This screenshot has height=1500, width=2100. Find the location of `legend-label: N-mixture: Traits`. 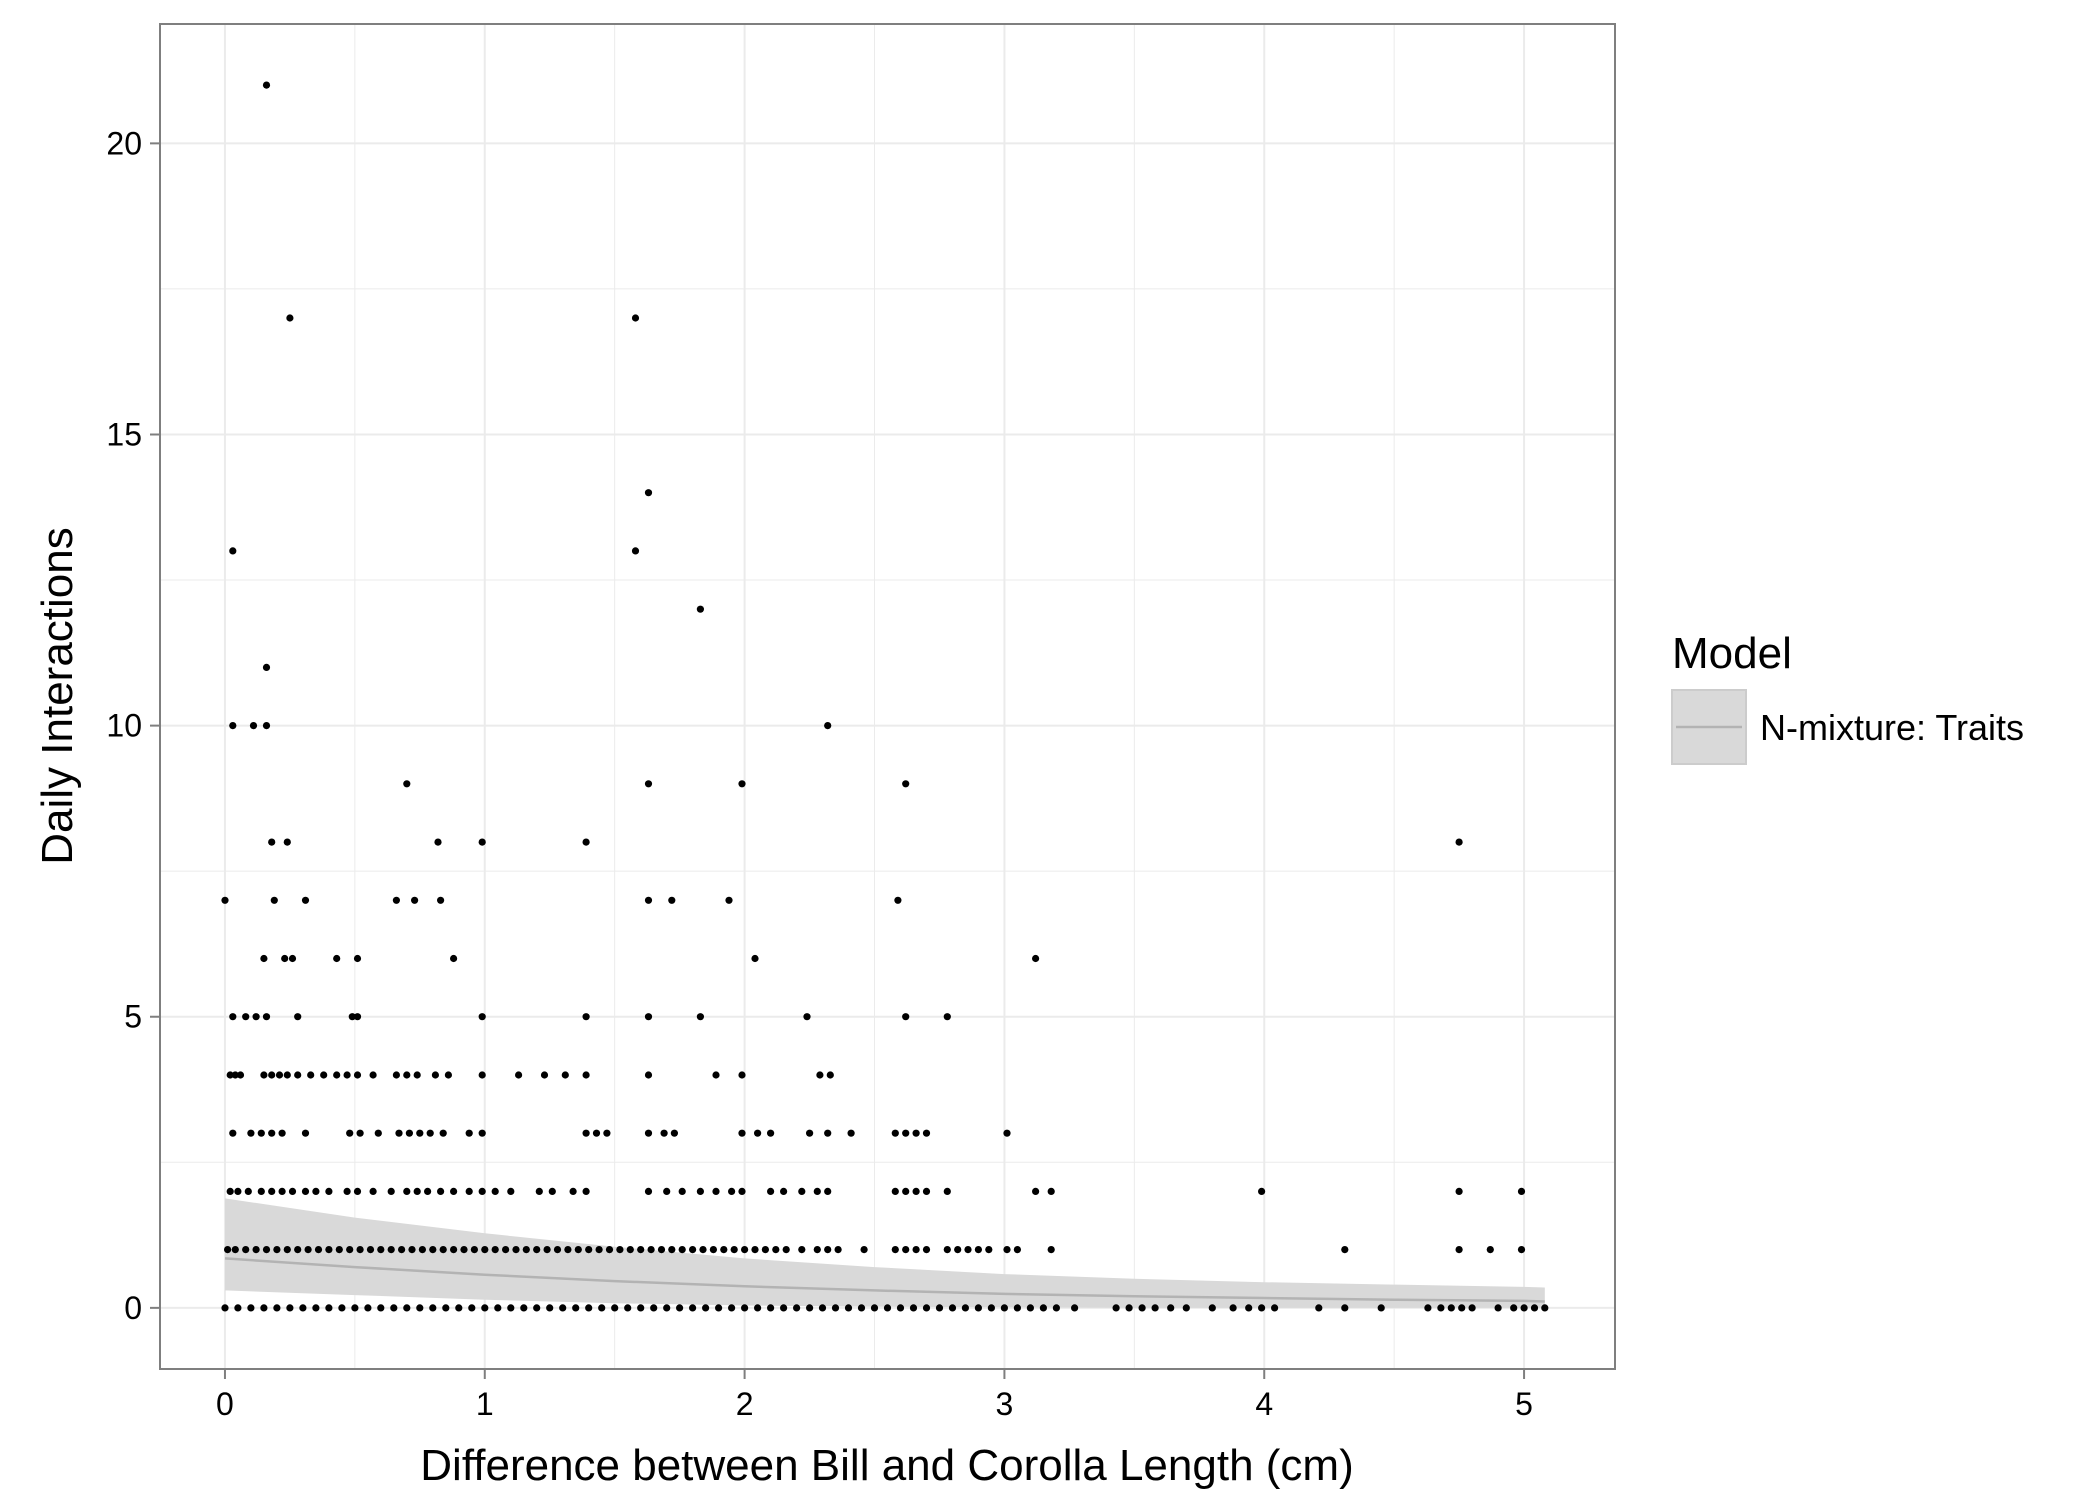

legend-label: N-mixture: Traits is located at coordinates (1892, 727).